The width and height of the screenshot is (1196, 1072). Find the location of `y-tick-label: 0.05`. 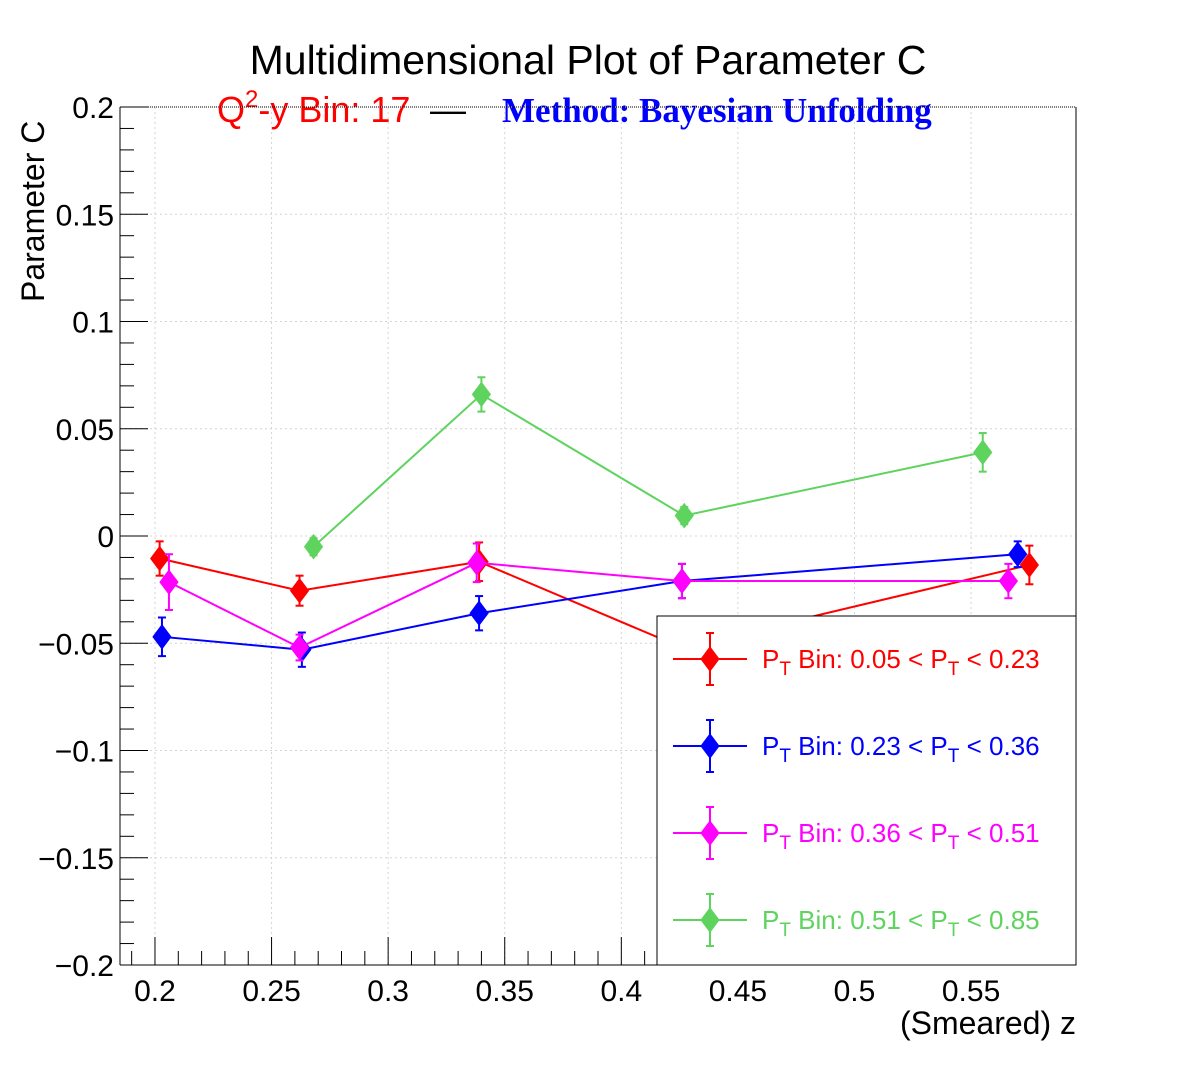

y-tick-label: 0.05 is located at coordinates (85, 430).